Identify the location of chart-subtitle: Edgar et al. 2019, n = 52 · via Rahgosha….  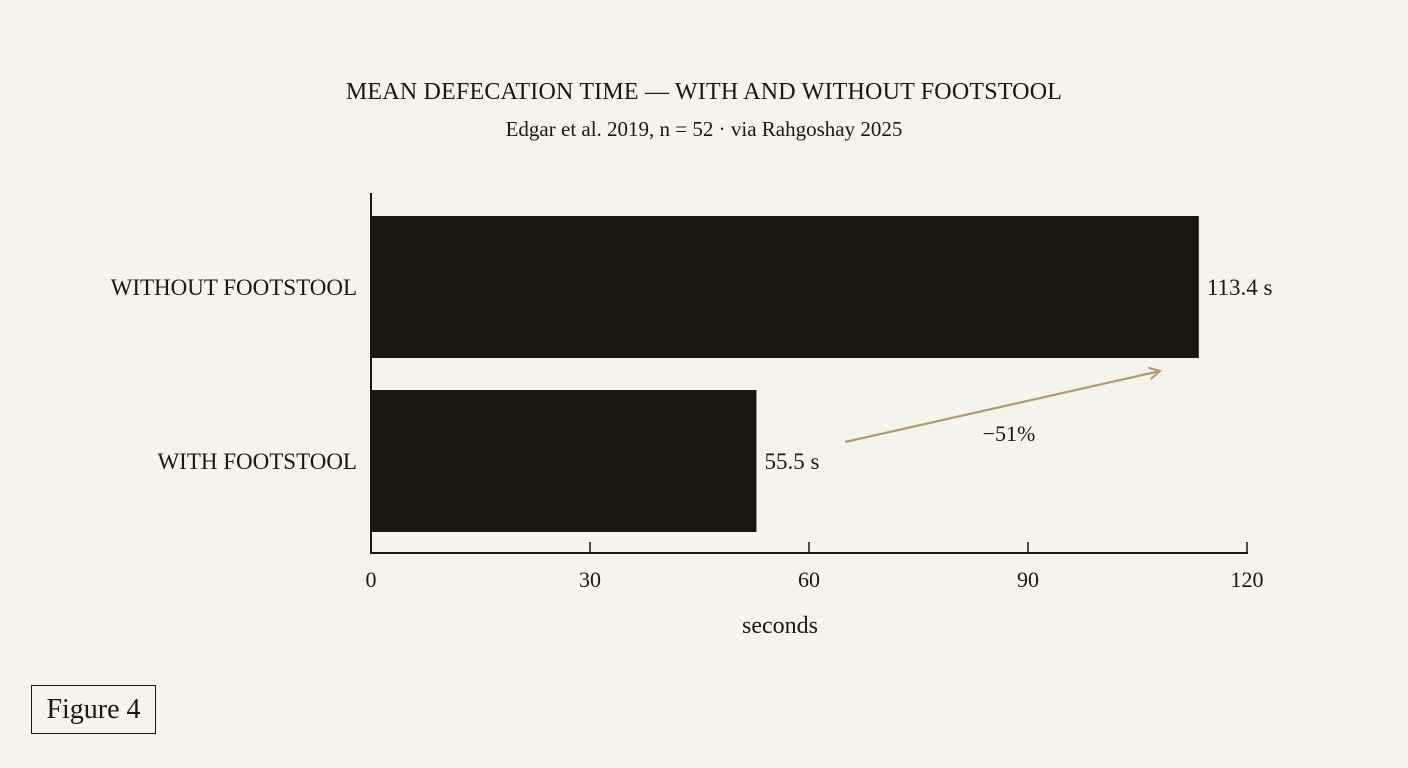
(704, 129).